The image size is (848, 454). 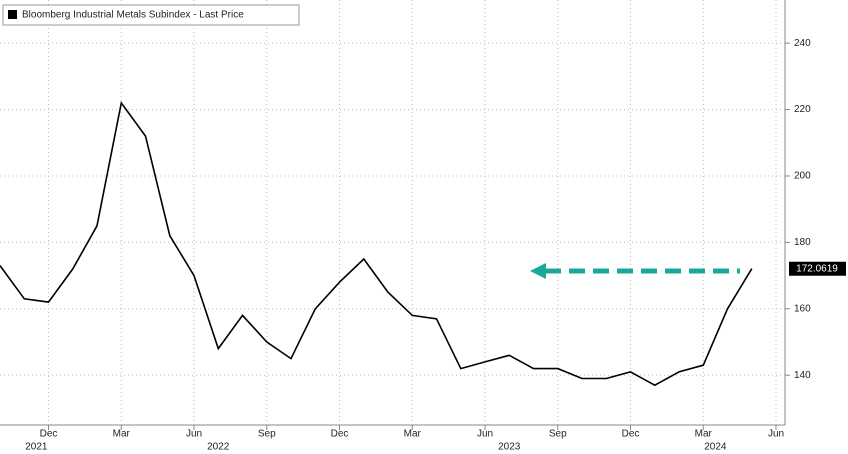 I want to click on last-price-tag, so click(x=817, y=268).